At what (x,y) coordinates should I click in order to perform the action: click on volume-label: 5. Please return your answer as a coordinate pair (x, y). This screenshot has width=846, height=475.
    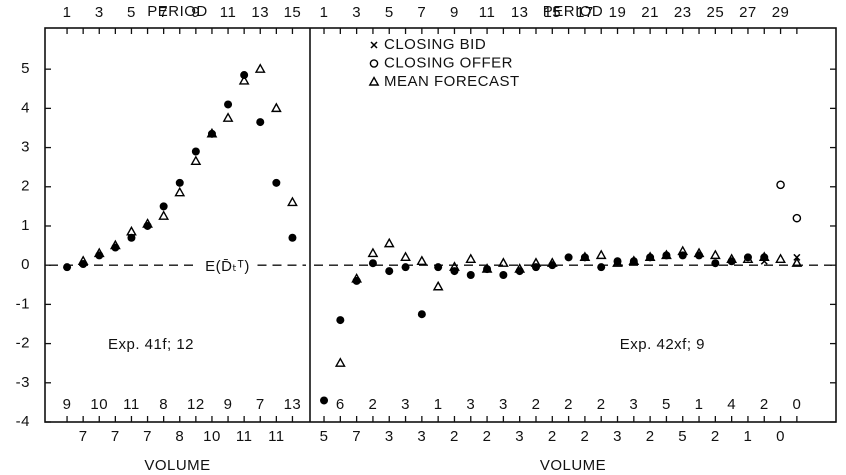
    Looking at the image, I should click on (666, 404).